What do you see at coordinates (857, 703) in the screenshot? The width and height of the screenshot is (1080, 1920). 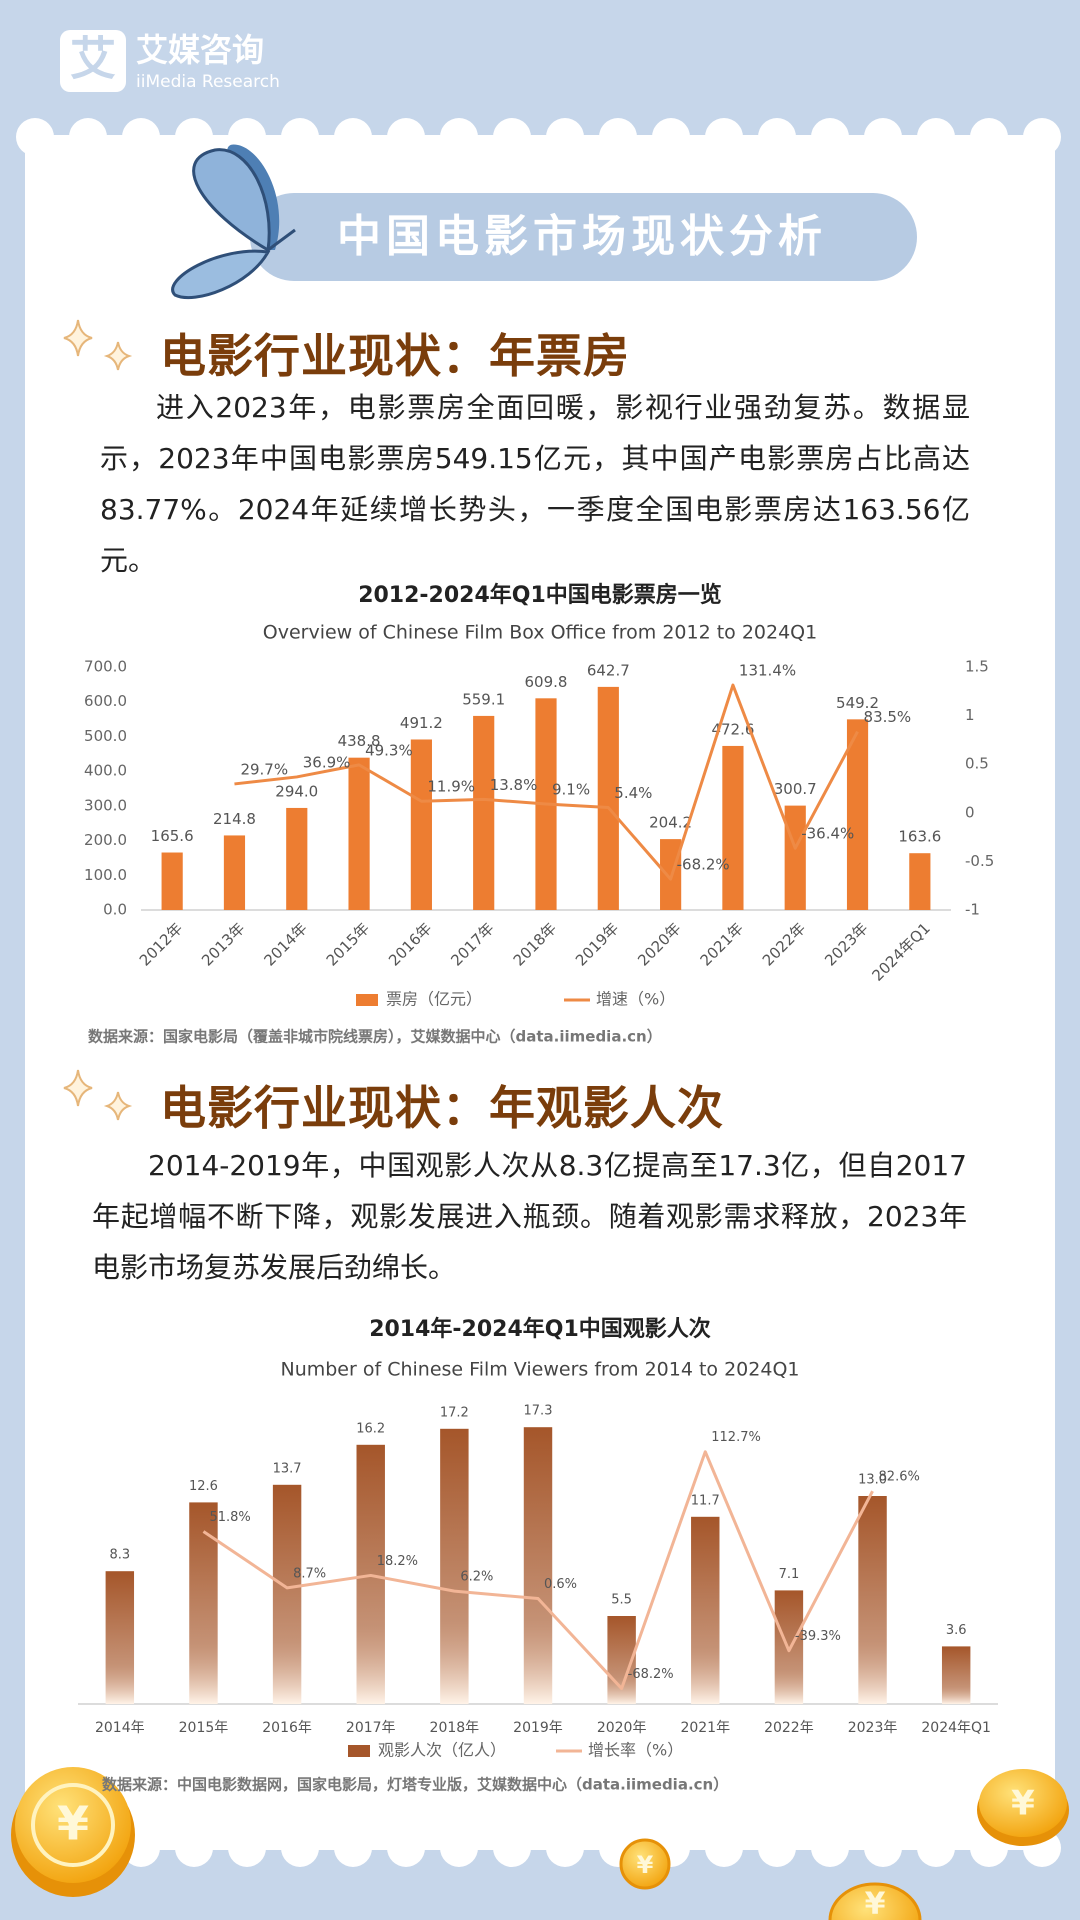 I see `bar-value-label: 549.2` at bounding box center [857, 703].